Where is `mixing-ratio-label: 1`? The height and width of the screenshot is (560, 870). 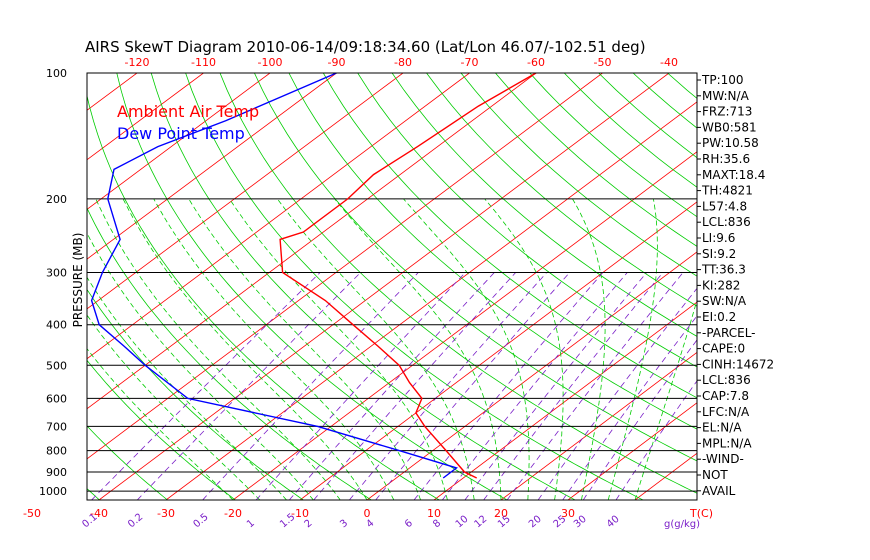 mixing-ratio-label: 1 is located at coordinates (251, 524).